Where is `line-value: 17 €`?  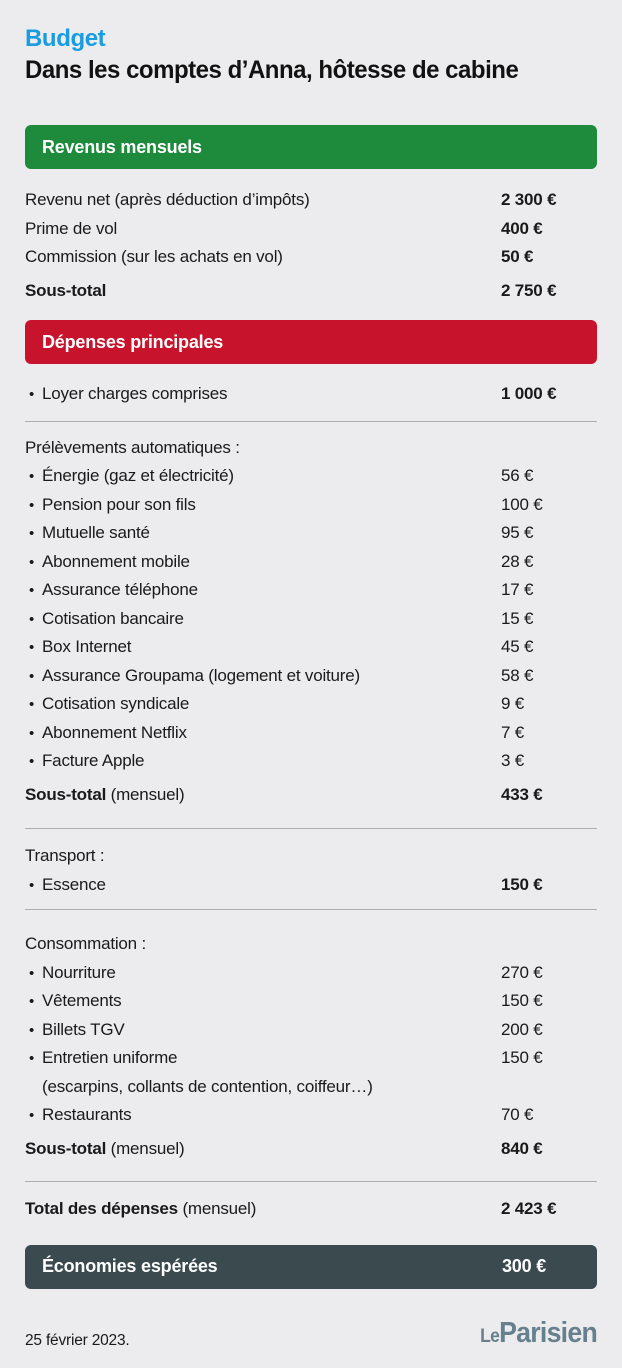
line-value: 17 € is located at coordinates (517, 589).